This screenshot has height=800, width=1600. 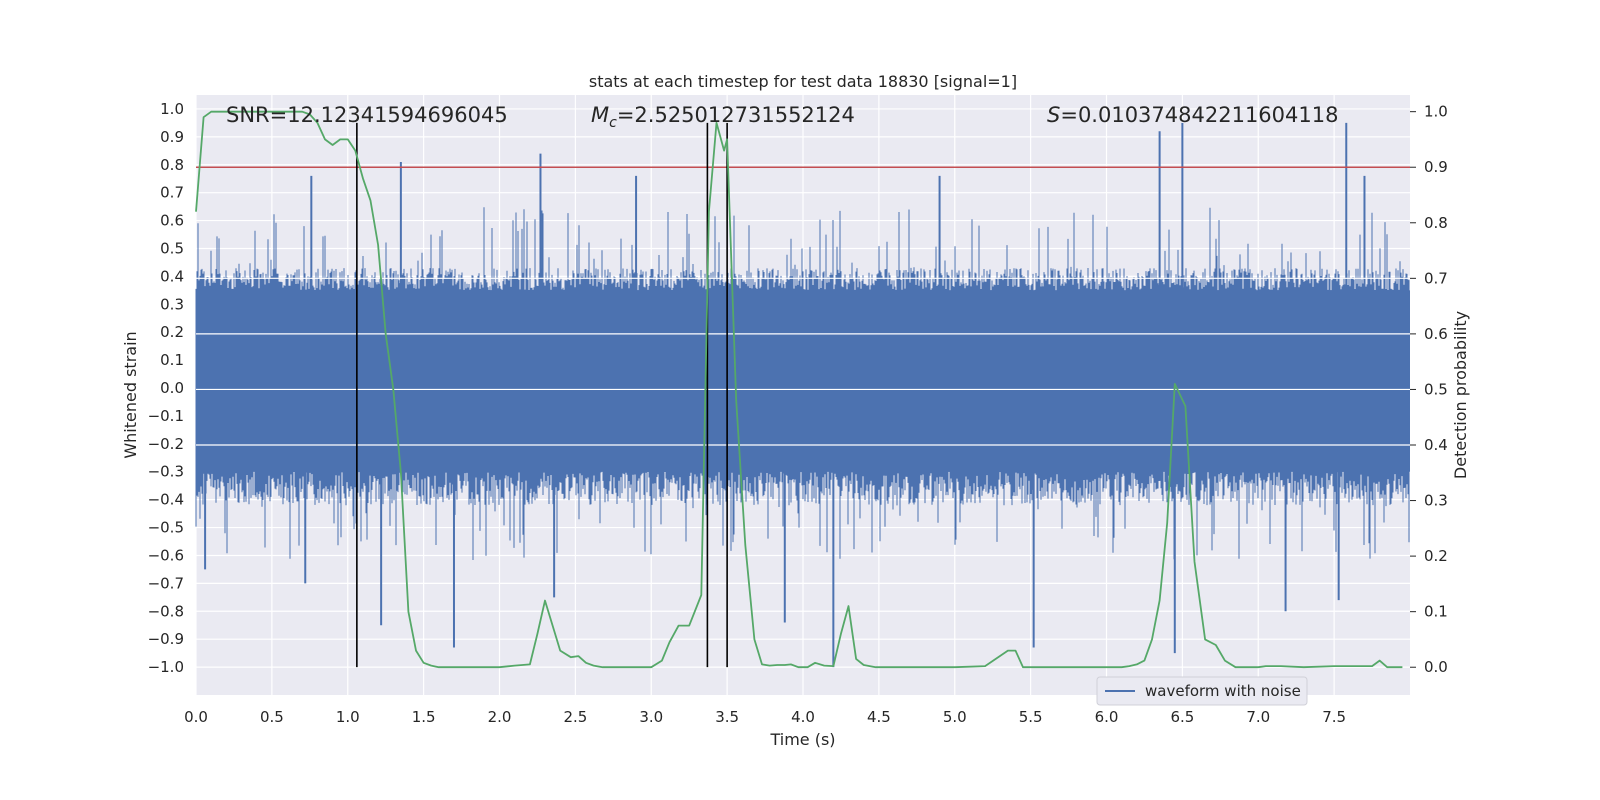 I want to click on x-tick-label: 6.0, so click(x=1107, y=717).